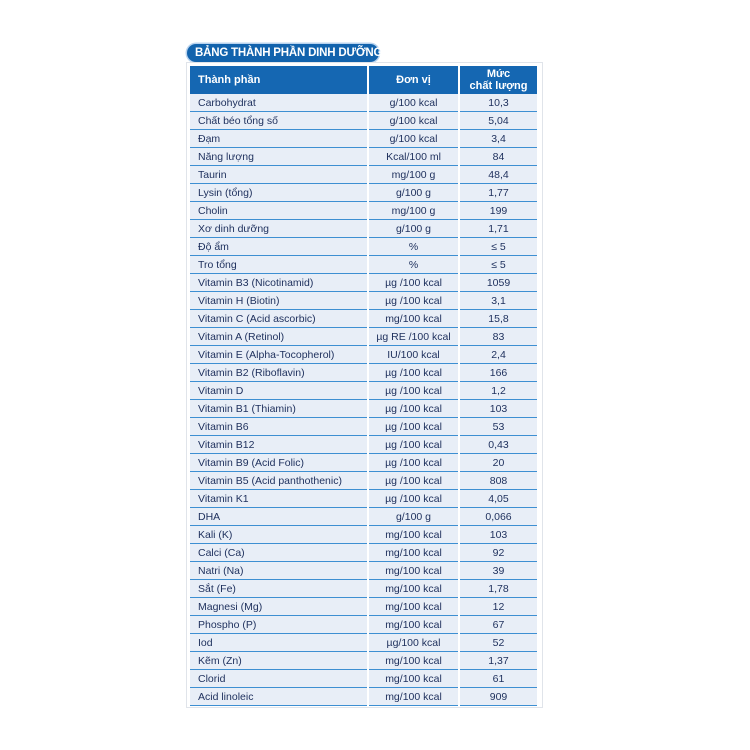 The height and width of the screenshot is (750, 750). I want to click on cell-name: Vitamin A (Retinol), so click(278, 337).